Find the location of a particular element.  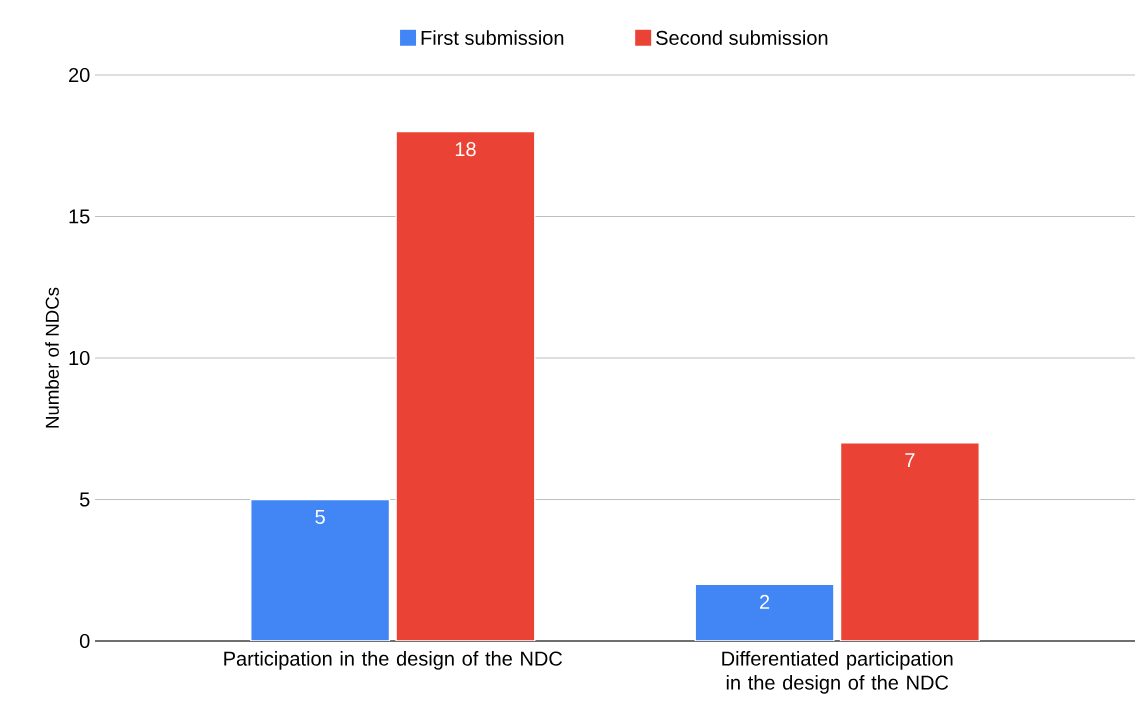

y-tick-label: 0 is located at coordinates (84, 641).